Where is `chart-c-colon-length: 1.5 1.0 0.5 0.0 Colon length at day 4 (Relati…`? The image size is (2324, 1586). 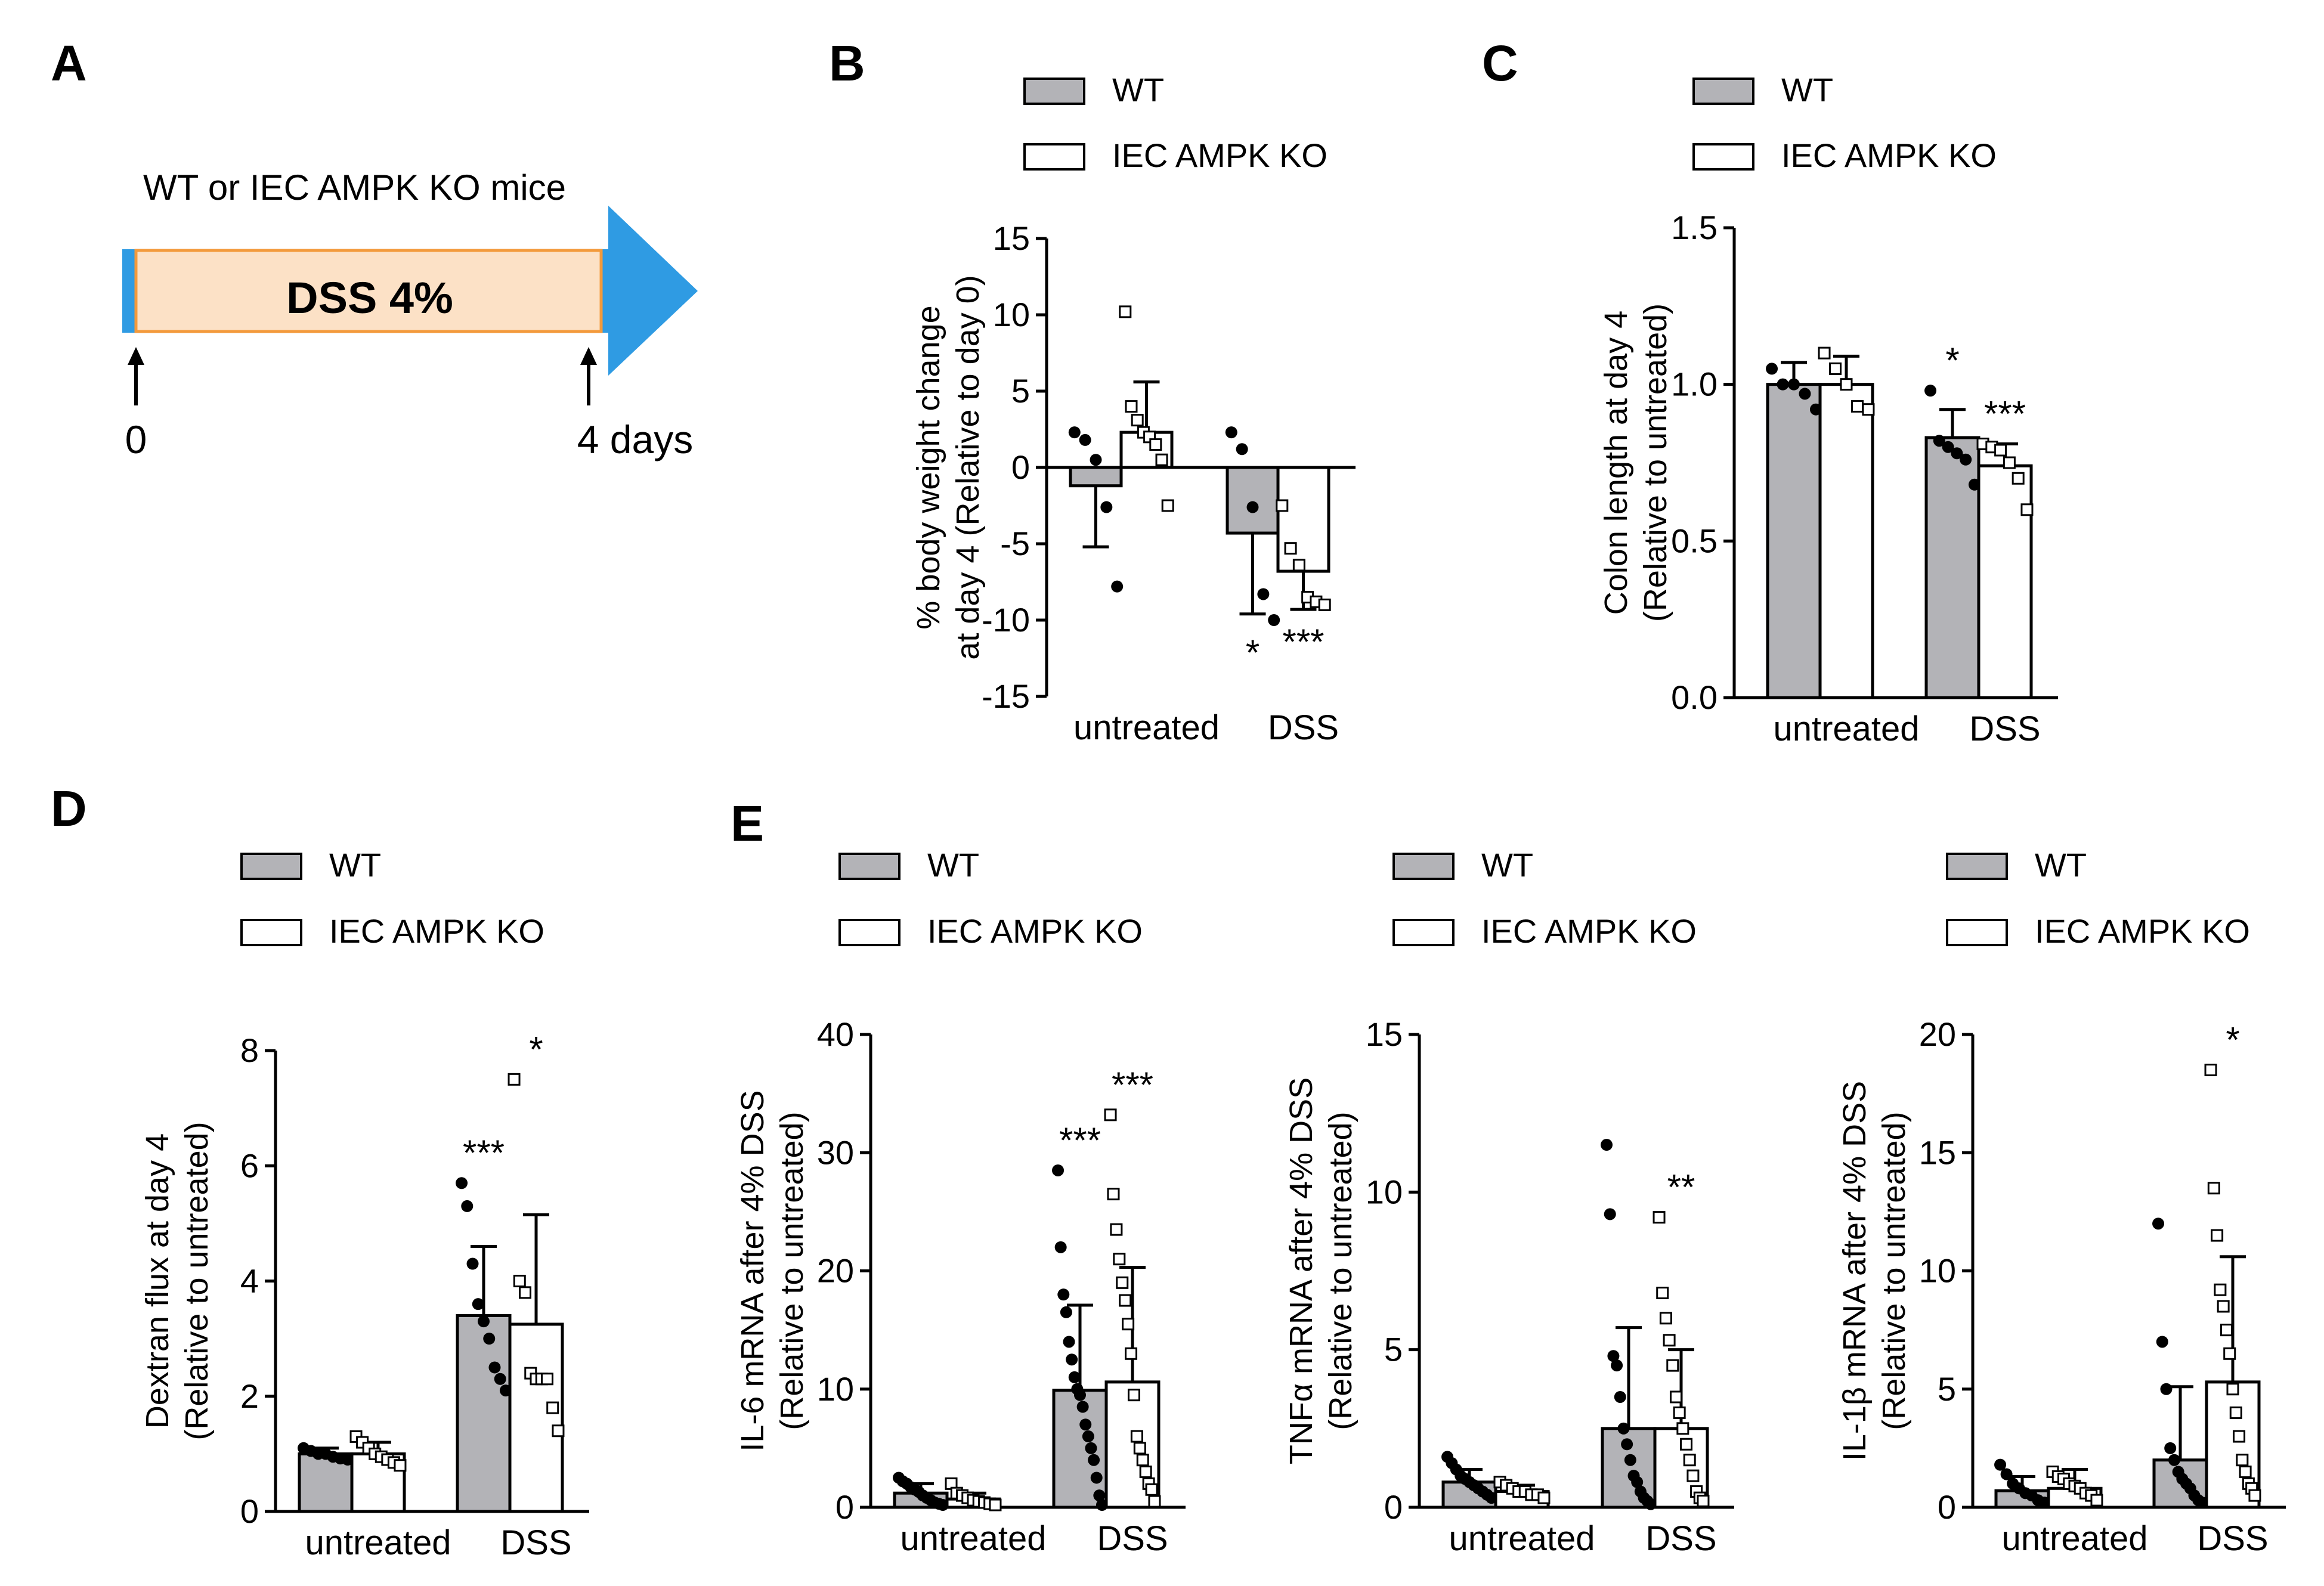 chart-c-colon-length: 1.5 1.0 0.5 0.0 Colon length at day 4 (Relati… is located at coordinates (1828, 478).